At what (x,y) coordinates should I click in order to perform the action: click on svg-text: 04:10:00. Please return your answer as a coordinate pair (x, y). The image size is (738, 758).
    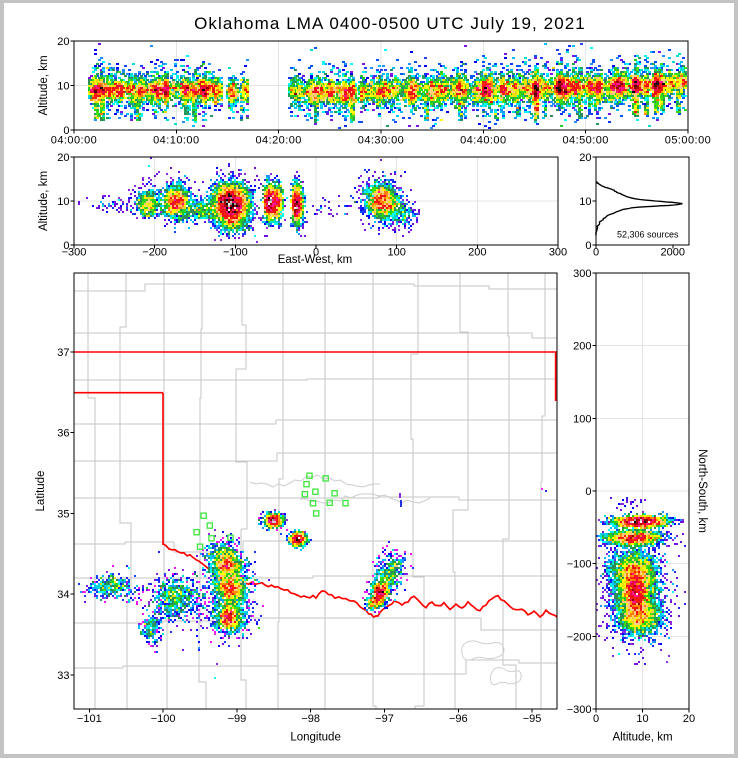
    Looking at the image, I should click on (176, 141).